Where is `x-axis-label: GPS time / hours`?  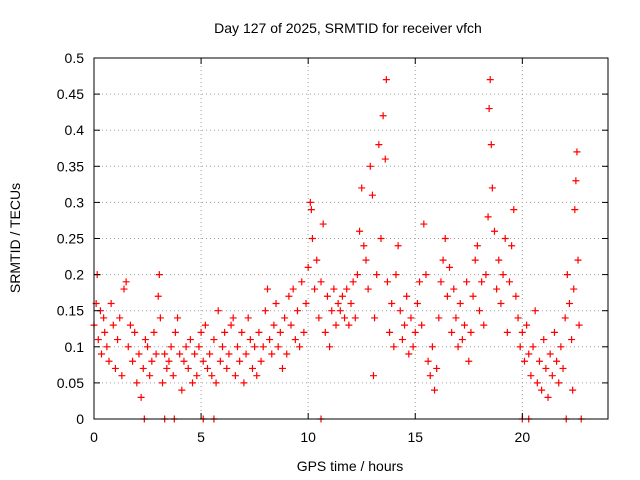
x-axis-label: GPS time / hours is located at coordinates (350, 466).